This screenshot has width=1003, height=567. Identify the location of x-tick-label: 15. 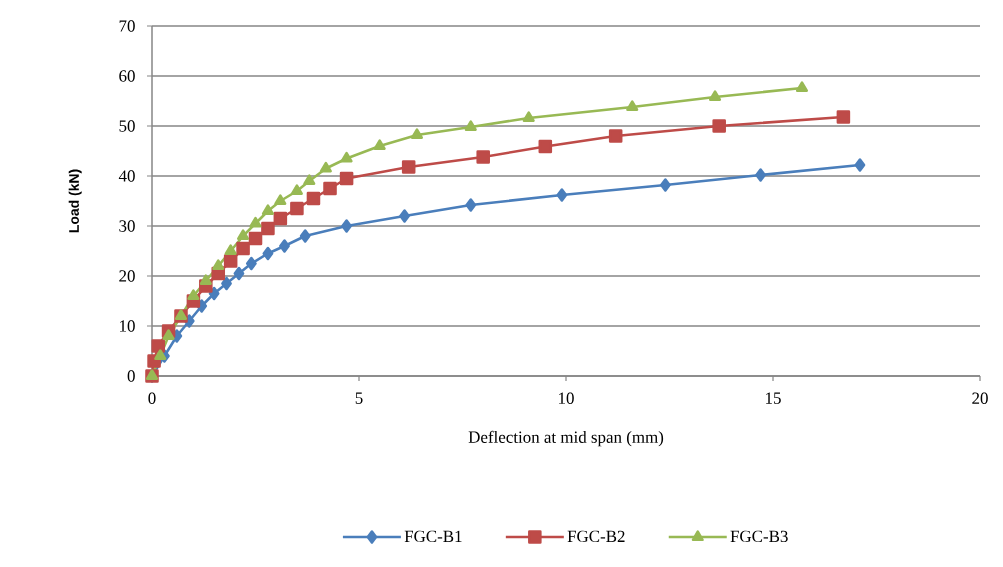
(773, 398).